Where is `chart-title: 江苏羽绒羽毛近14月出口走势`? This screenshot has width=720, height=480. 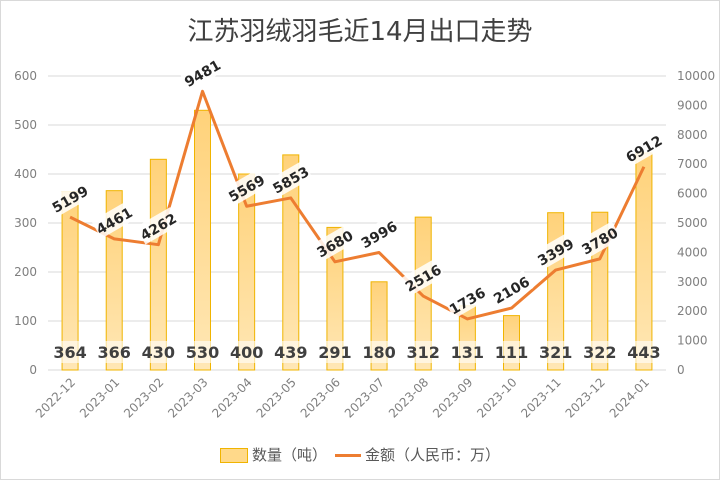 chart-title: 江苏羽绒羽毛近14月出口走势 is located at coordinates (360, 32).